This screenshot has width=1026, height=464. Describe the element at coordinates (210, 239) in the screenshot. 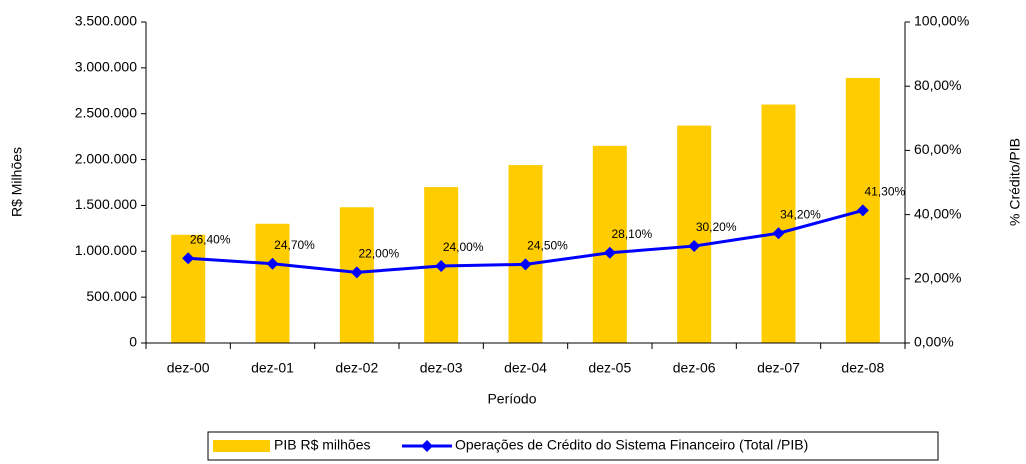

I see `data-label: 26,40%` at that location.